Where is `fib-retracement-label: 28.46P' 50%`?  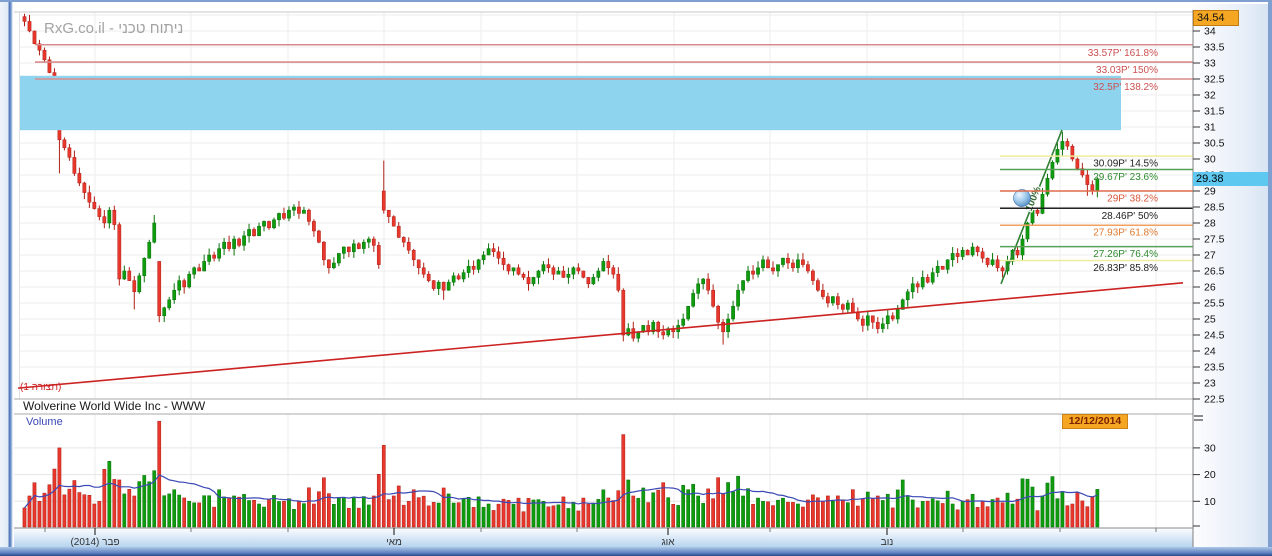
fib-retracement-label: 28.46P' 50% is located at coordinates (1130, 216).